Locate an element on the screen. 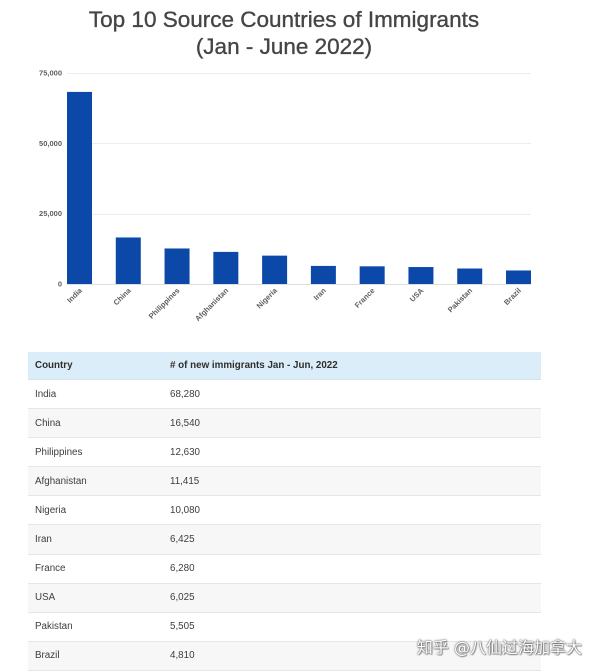 The image size is (596, 672). x-tick-label-pakistan: Pakistan is located at coordinates (460, 300).